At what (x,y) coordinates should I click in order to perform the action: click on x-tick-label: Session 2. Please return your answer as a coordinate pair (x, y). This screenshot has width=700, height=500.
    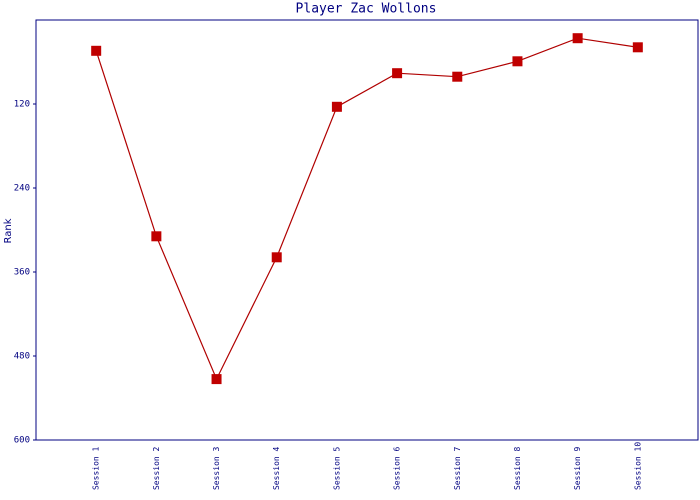
    Looking at the image, I should click on (156, 468).